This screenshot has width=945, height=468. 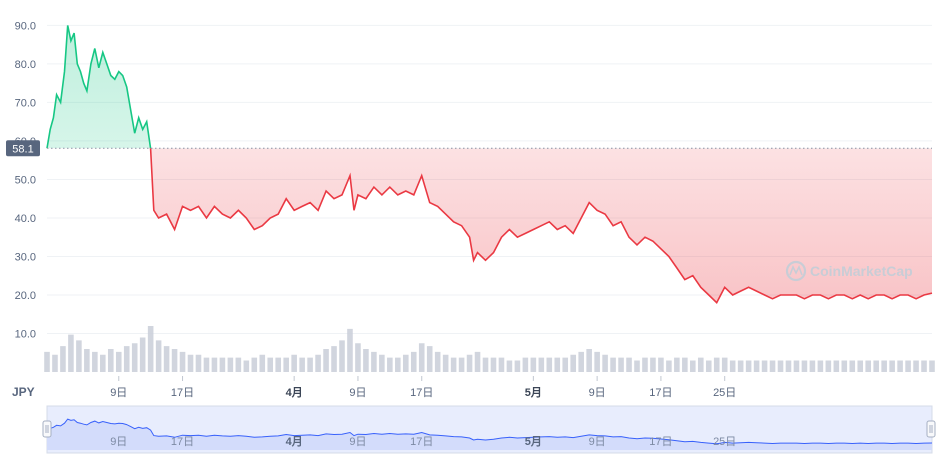 I want to click on navigator-right-handle, so click(x=931, y=429).